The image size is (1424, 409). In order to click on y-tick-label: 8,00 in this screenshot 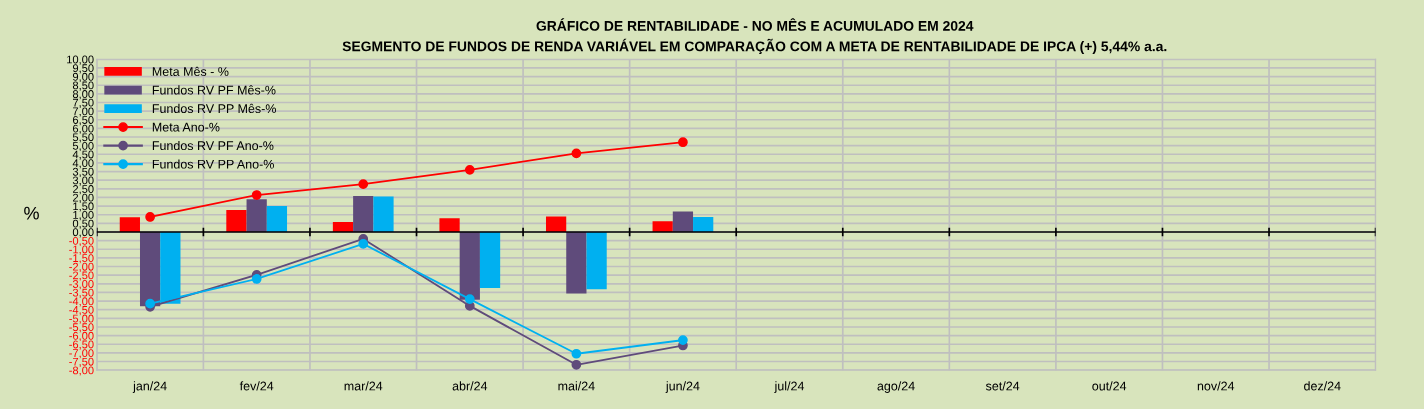, I will do `click(83, 95)`.